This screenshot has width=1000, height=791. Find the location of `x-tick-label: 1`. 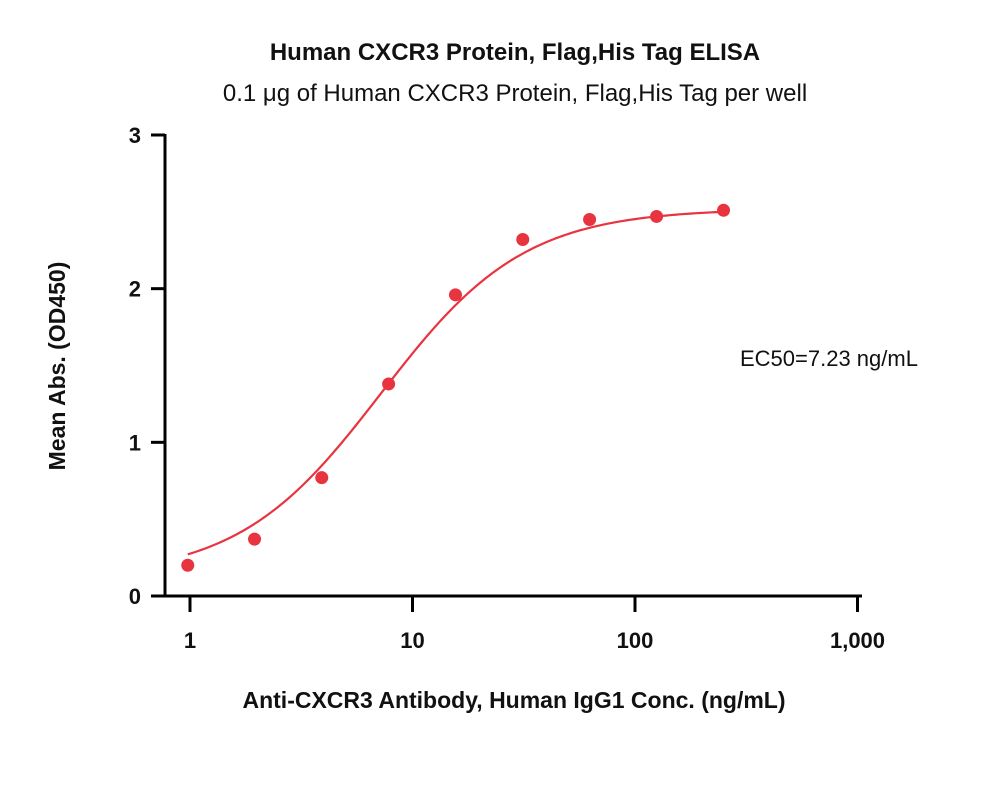

x-tick-label: 1 is located at coordinates (190, 640).